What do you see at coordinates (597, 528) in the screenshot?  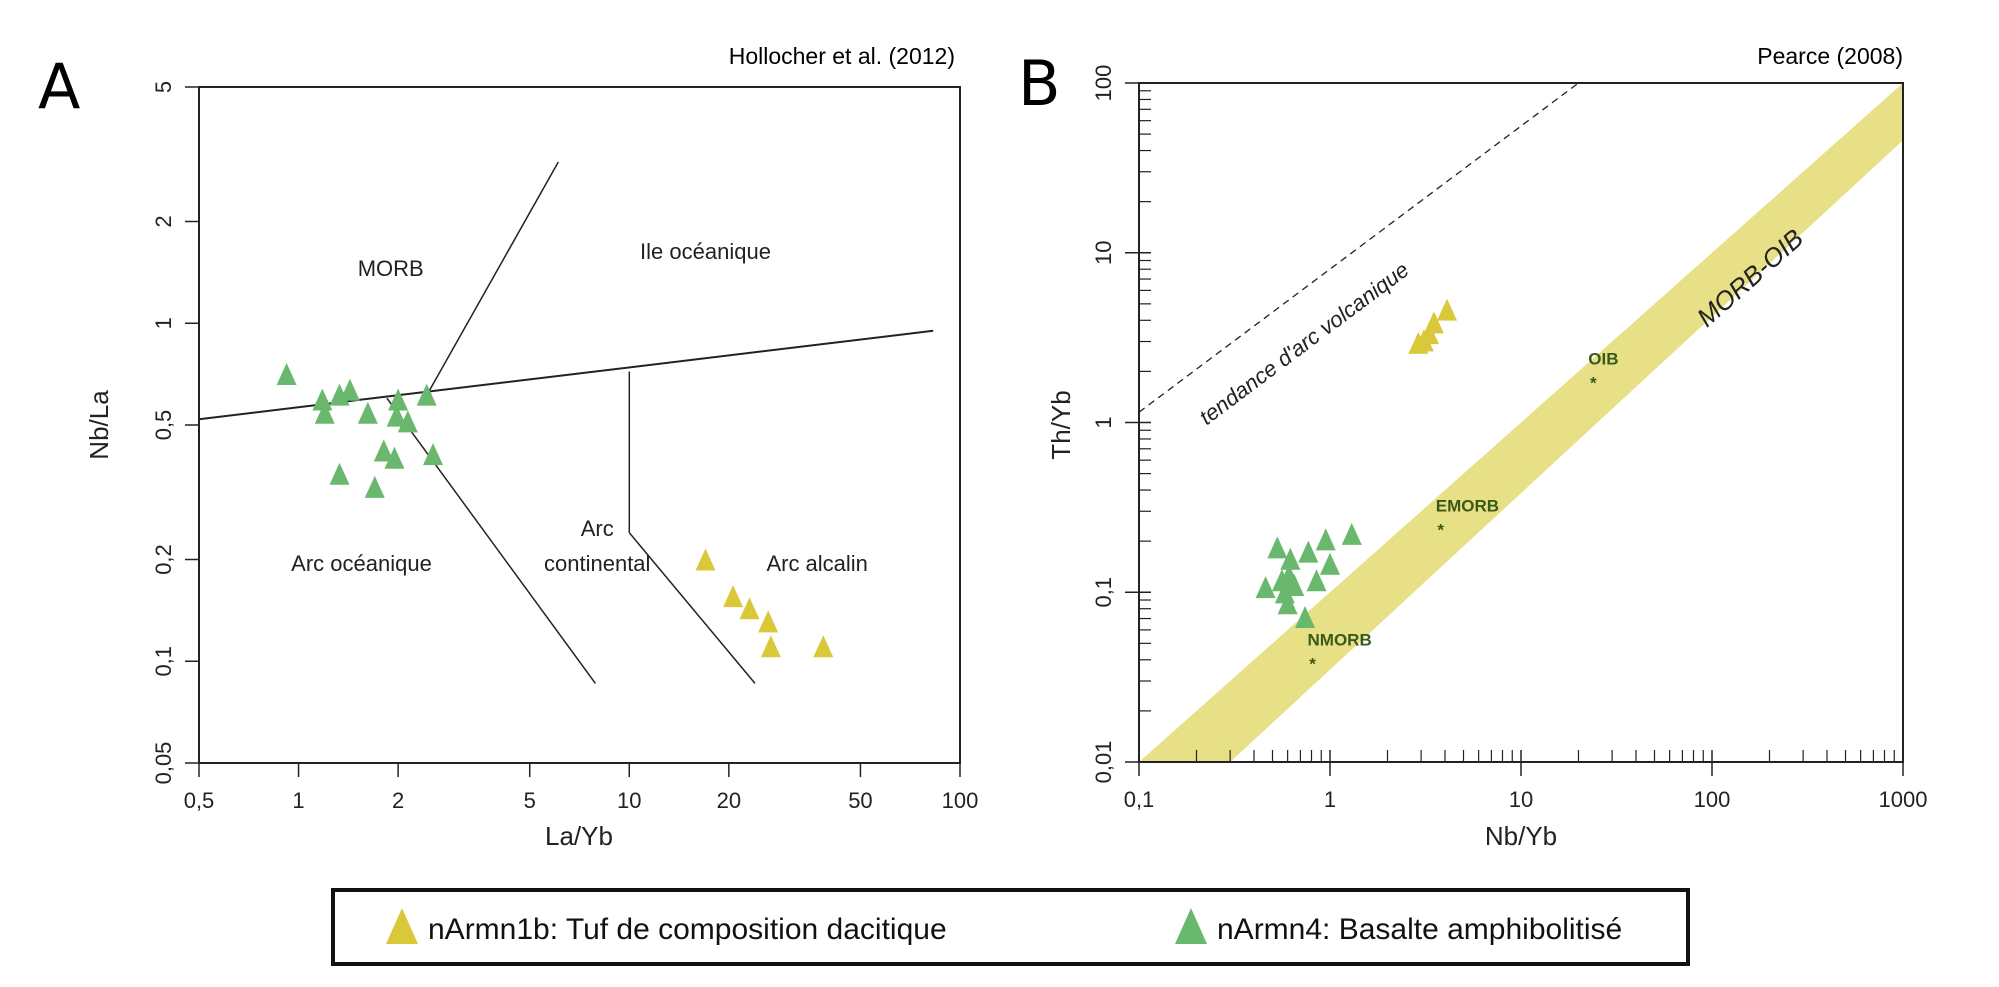 I see `field-label: Arc` at bounding box center [597, 528].